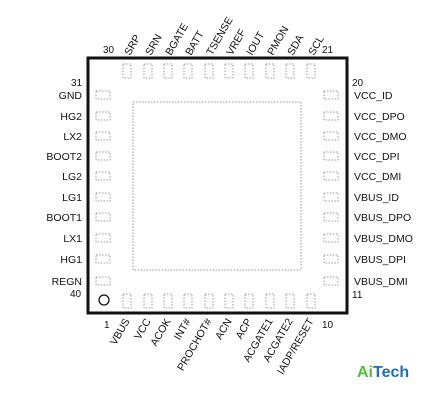 Image resolution: width=445 pixels, height=406 pixels. What do you see at coordinates (64, 218) in the screenshot?
I see `pin-label-left-7: BOOT1` at bounding box center [64, 218].